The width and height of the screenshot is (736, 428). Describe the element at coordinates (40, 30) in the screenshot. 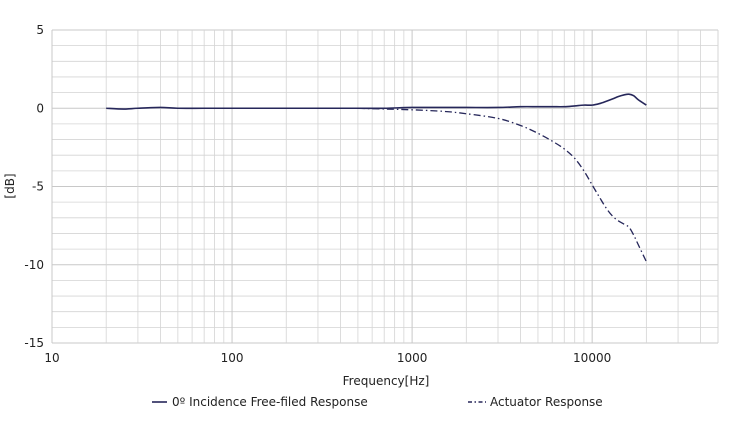

I see `y-tick-label: 5` at that location.